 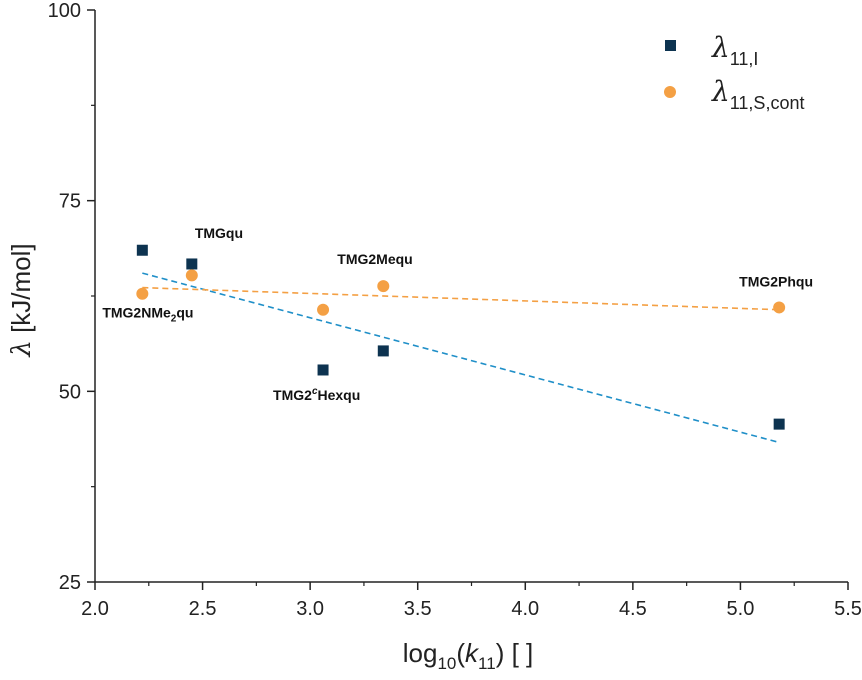 I want to click on x-axis-title: log10(k11) [ ], so click(x=468, y=655).